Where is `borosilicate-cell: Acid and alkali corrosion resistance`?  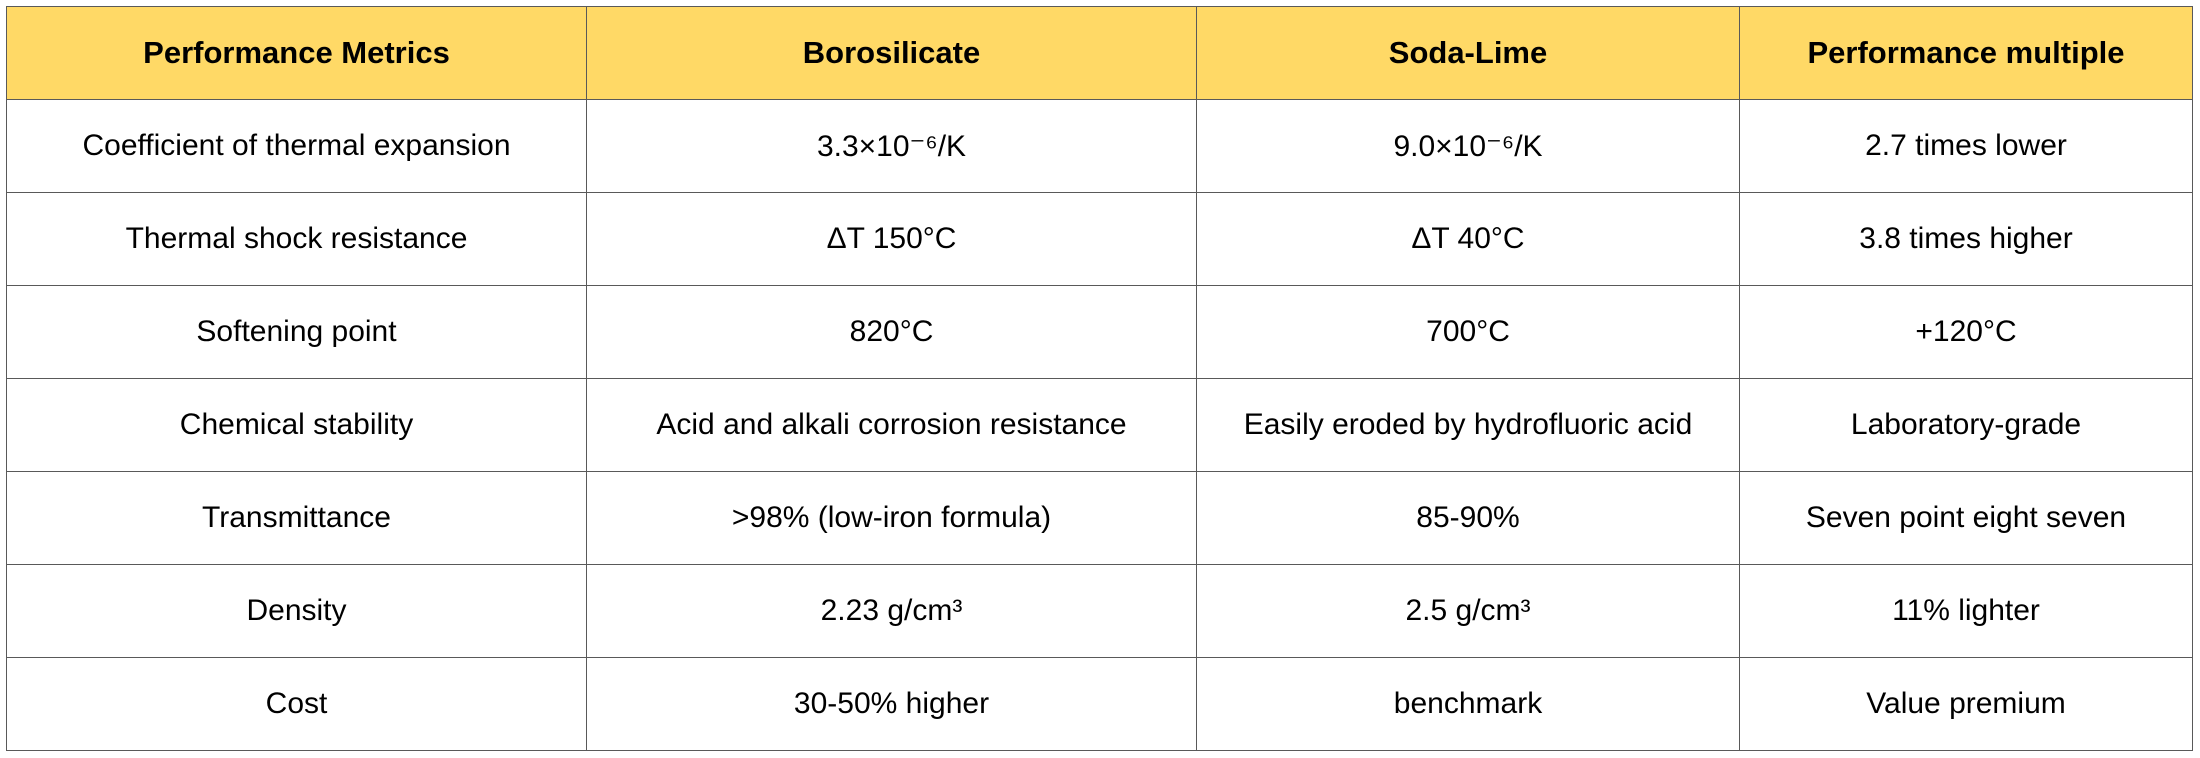 borosilicate-cell: Acid and alkali corrosion resistance is located at coordinates (891, 425).